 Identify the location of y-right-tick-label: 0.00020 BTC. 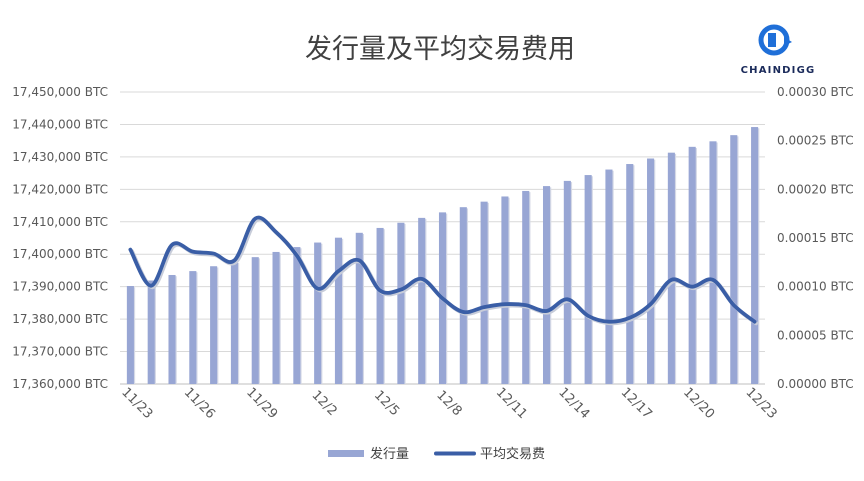
(815, 189).